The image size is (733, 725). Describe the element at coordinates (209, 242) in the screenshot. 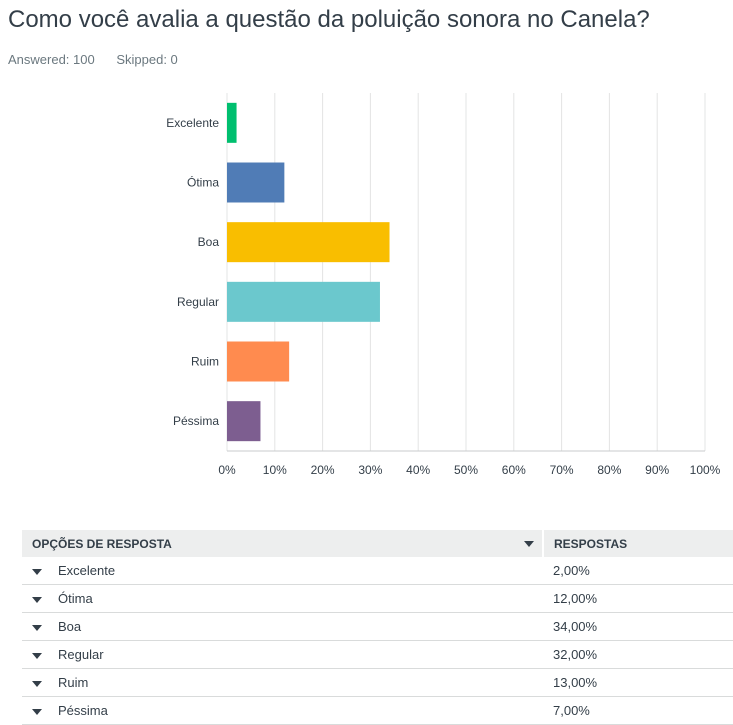

I see `category-label: Boa` at that location.